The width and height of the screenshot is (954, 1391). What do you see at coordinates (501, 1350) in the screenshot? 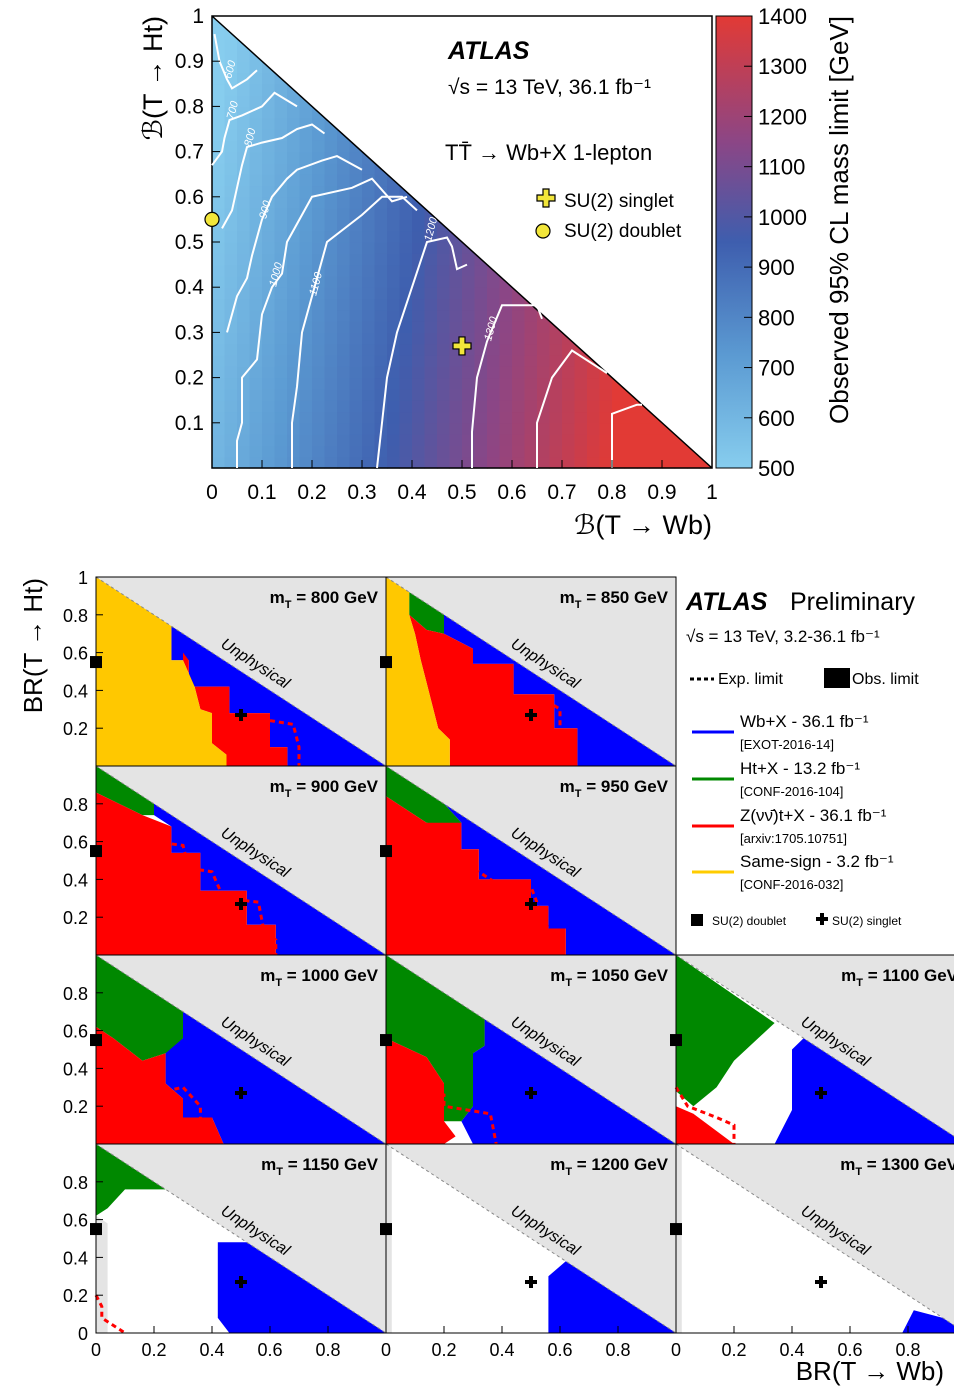
I see `x-tick-label: 0.4` at bounding box center [501, 1350].